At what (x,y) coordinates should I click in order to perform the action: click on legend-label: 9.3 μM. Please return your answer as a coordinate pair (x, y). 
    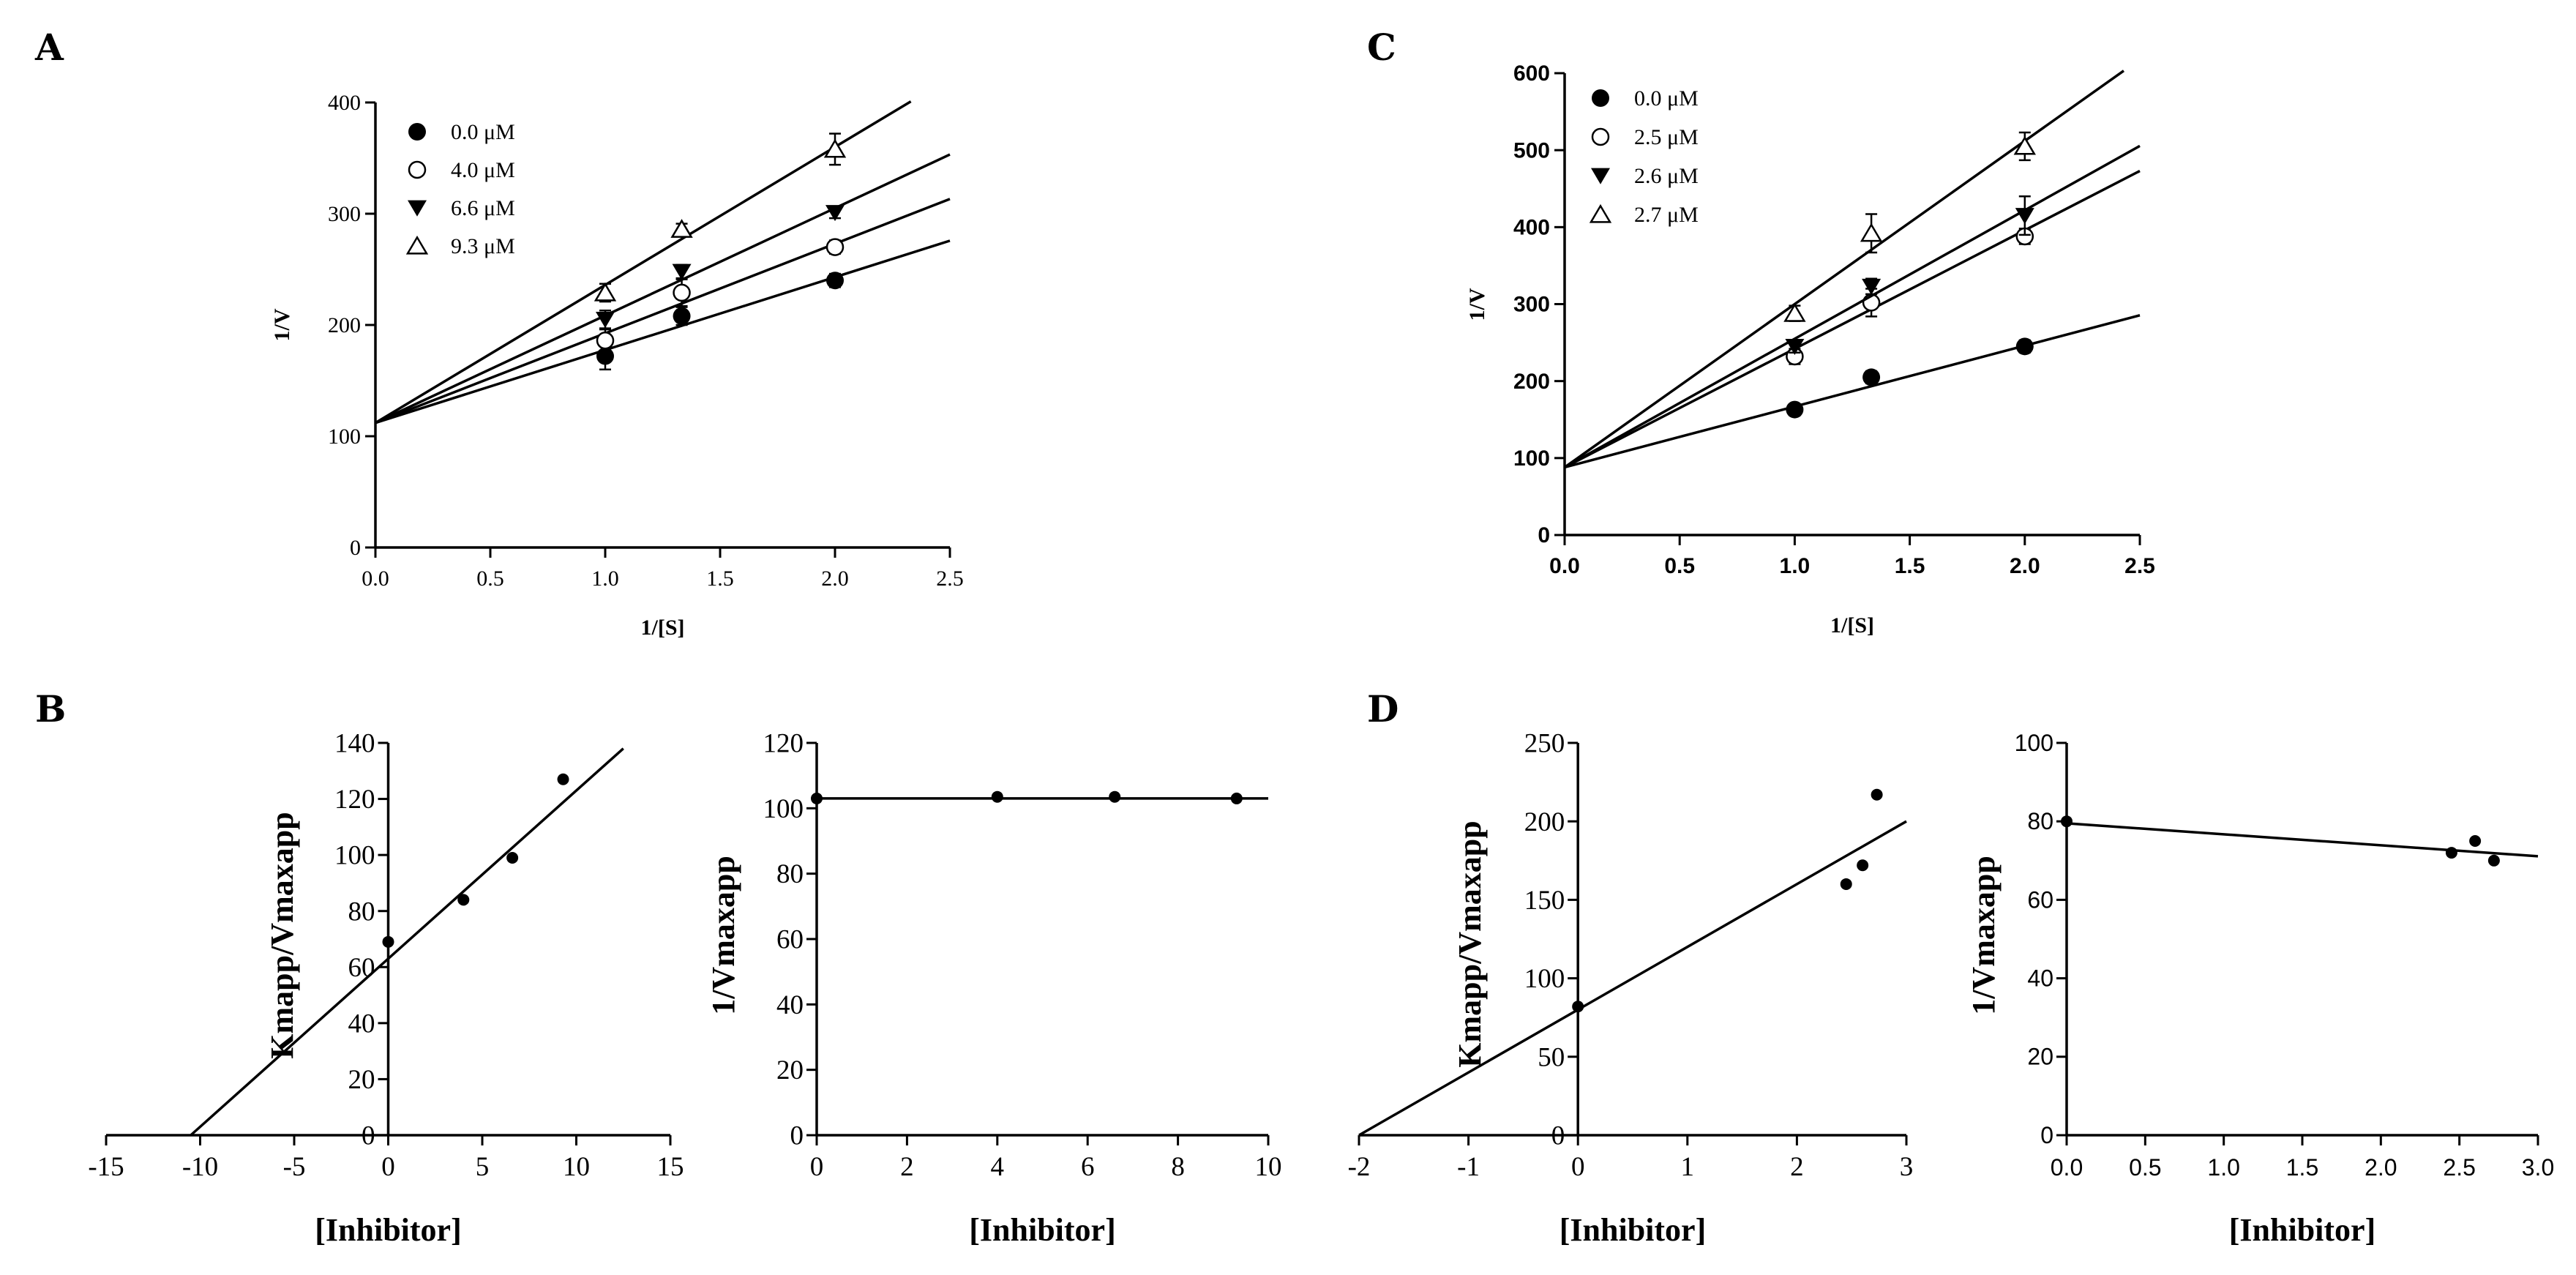
    Looking at the image, I should click on (483, 246).